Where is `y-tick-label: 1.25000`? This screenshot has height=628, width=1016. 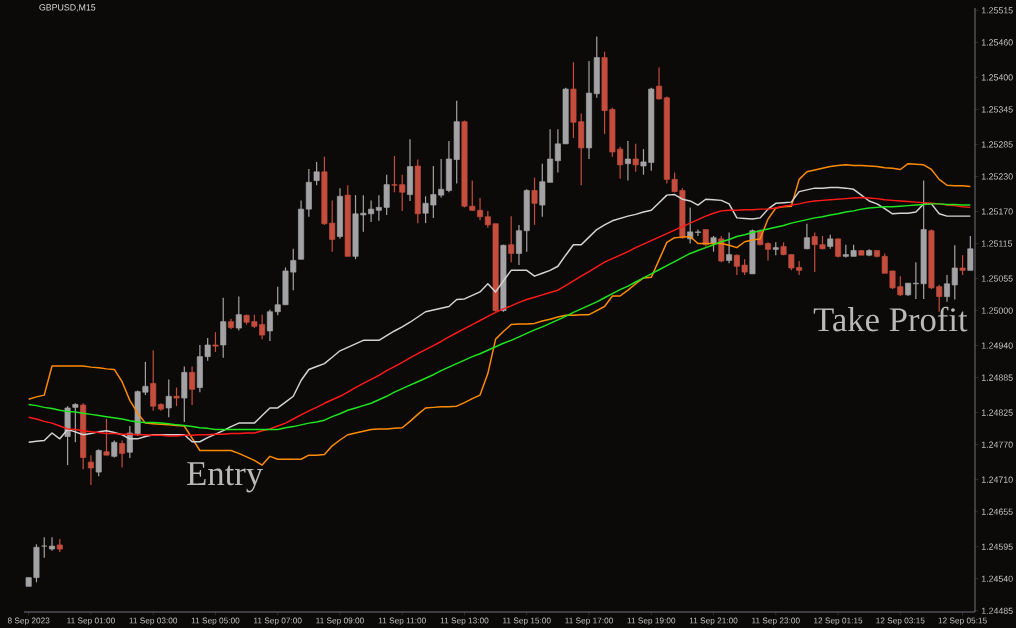 y-tick-label: 1.25000 is located at coordinates (997, 310).